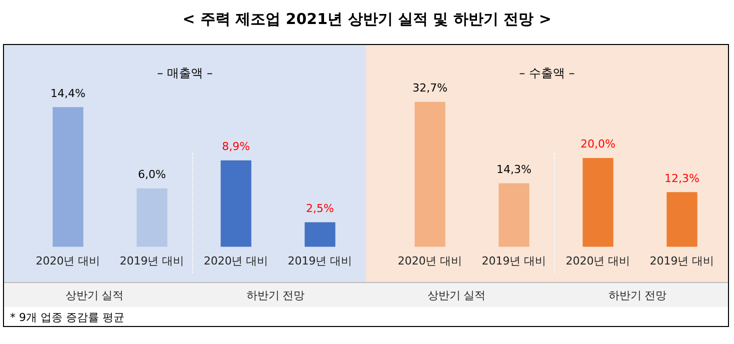  I want to click on chart-subtitle: – 수출액 –, so click(547, 73).